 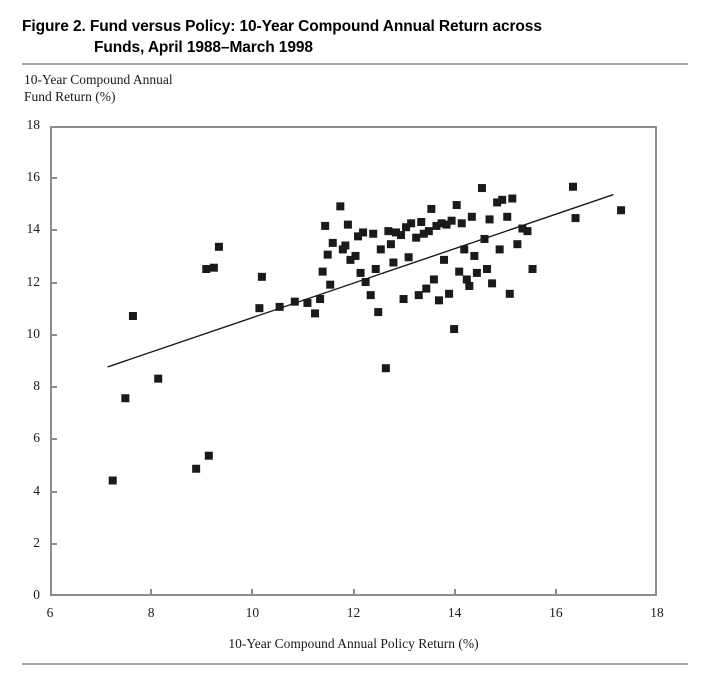 What do you see at coordinates (556, 612) in the screenshot?
I see `x-axis-tick-label: 16` at bounding box center [556, 612].